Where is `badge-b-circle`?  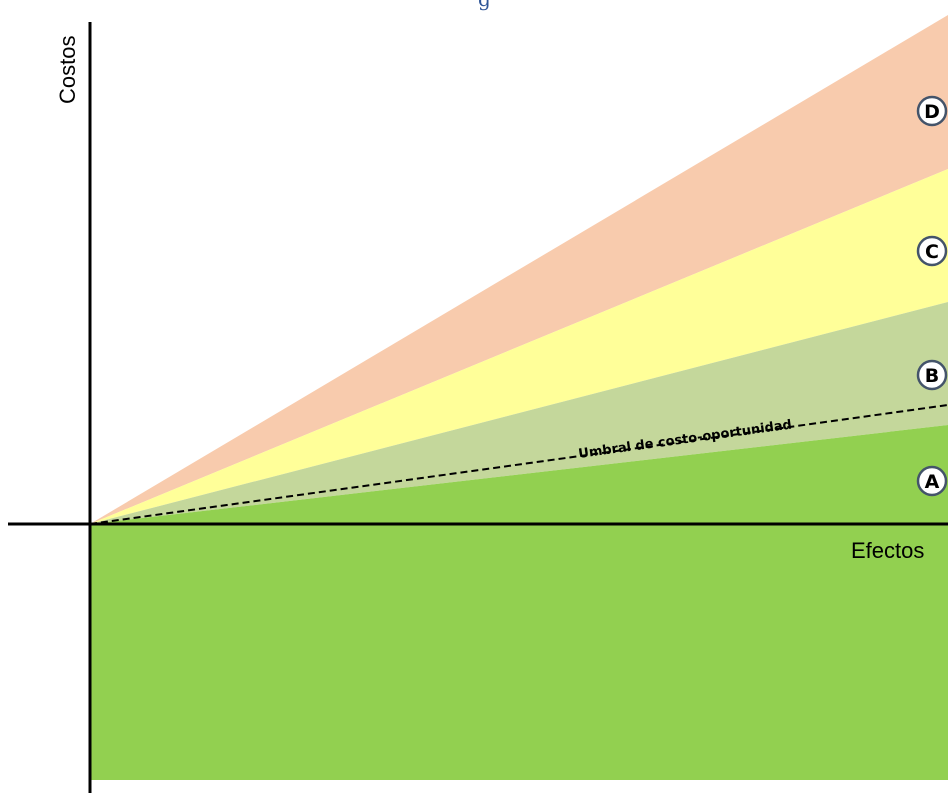 badge-b-circle is located at coordinates (932, 375).